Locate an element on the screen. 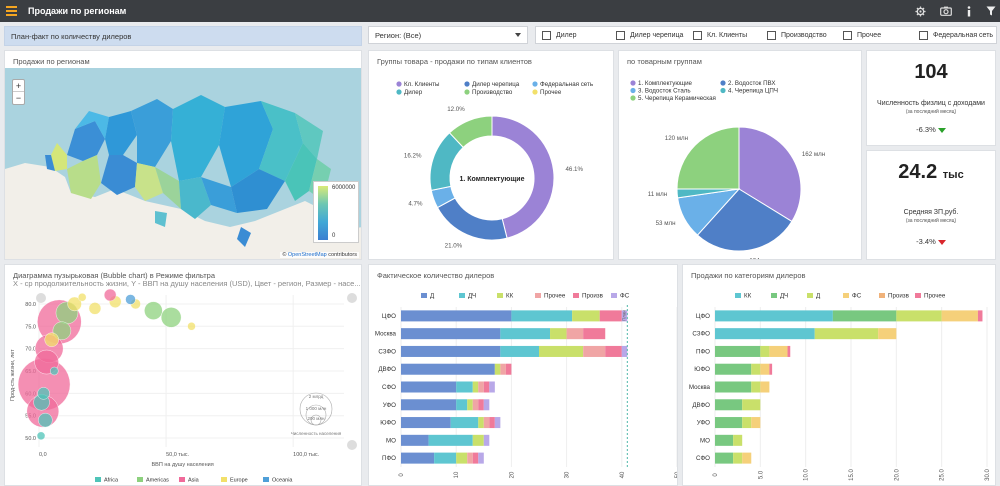 The height and width of the screenshot is (486, 1000). category-label: СЗФО is located at coordinates (387, 351).